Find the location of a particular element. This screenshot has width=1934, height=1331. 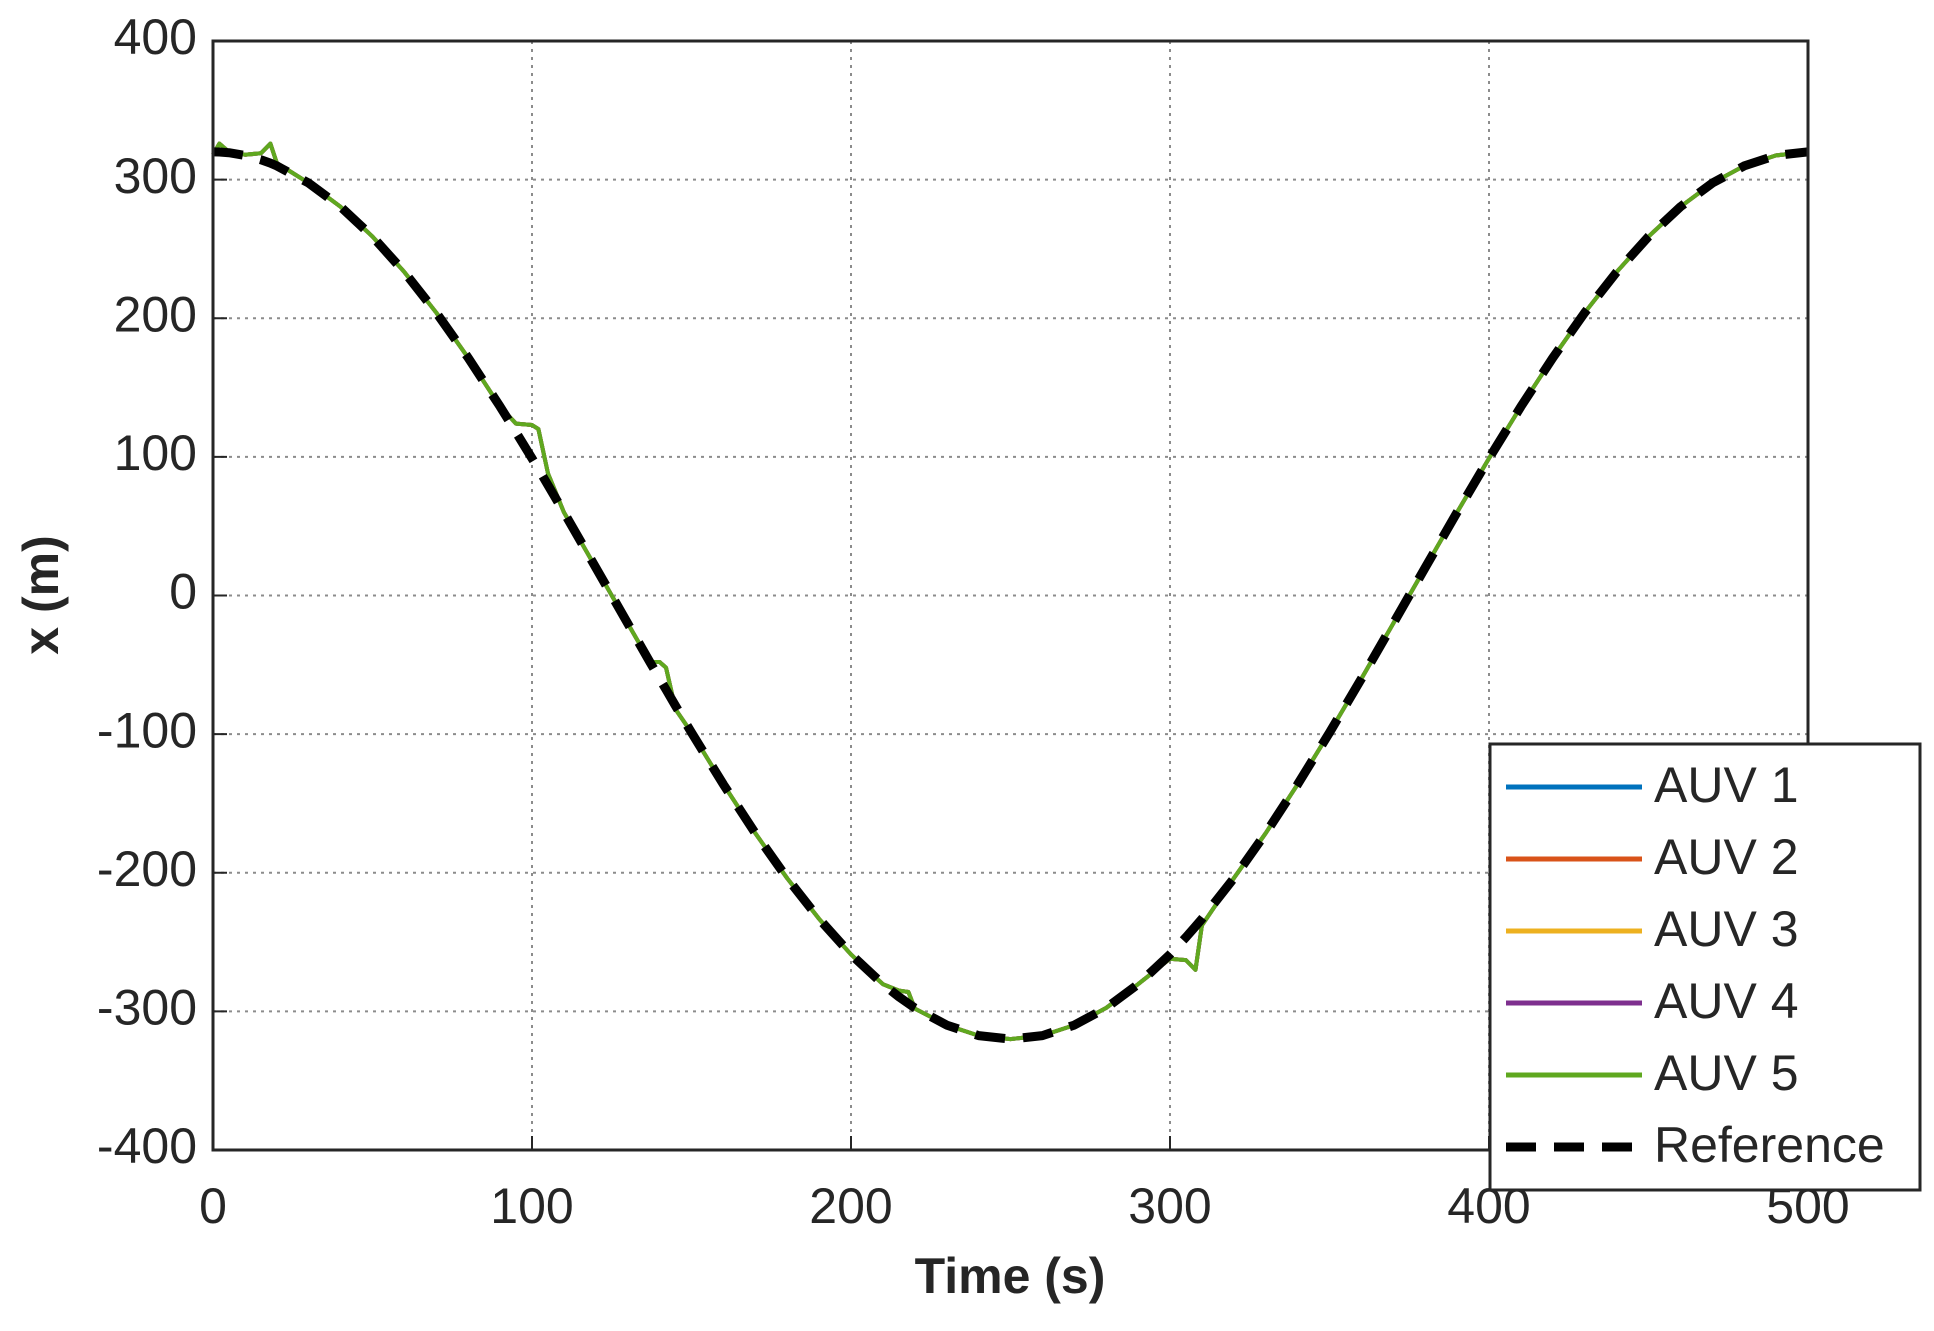

x-tick-label: 200 is located at coordinates (850, 1206).